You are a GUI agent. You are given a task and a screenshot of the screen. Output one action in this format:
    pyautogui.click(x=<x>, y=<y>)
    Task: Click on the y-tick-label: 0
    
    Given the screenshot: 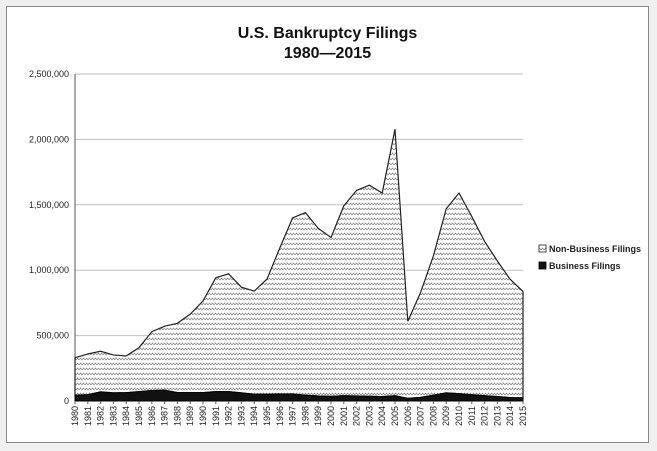 What is the action you would take?
    pyautogui.click(x=66, y=401)
    